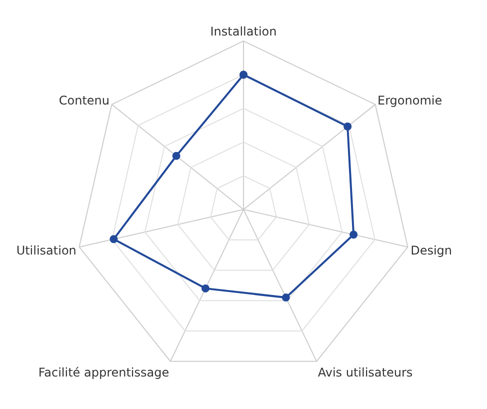 This screenshot has width=487, height=409. I want to click on spoke-label: Contenu, so click(84, 100).